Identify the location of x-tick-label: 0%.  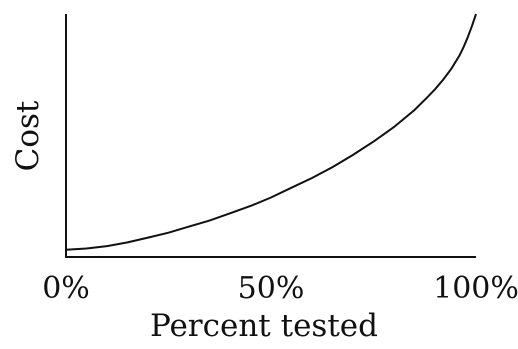
(66, 288).